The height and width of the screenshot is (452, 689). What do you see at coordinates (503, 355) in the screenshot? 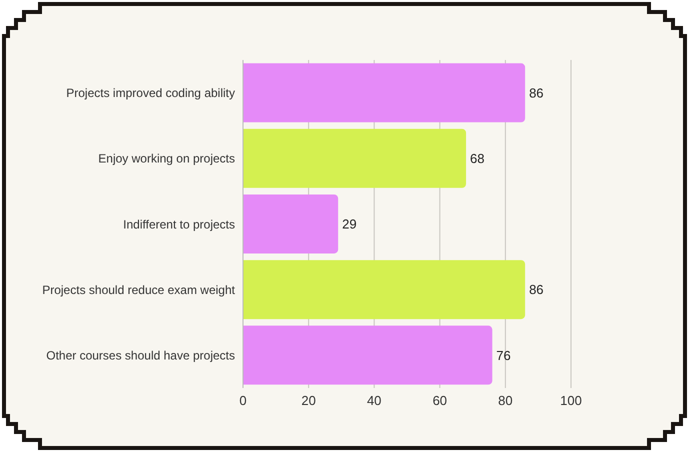
I see `data-label: 76` at bounding box center [503, 355].